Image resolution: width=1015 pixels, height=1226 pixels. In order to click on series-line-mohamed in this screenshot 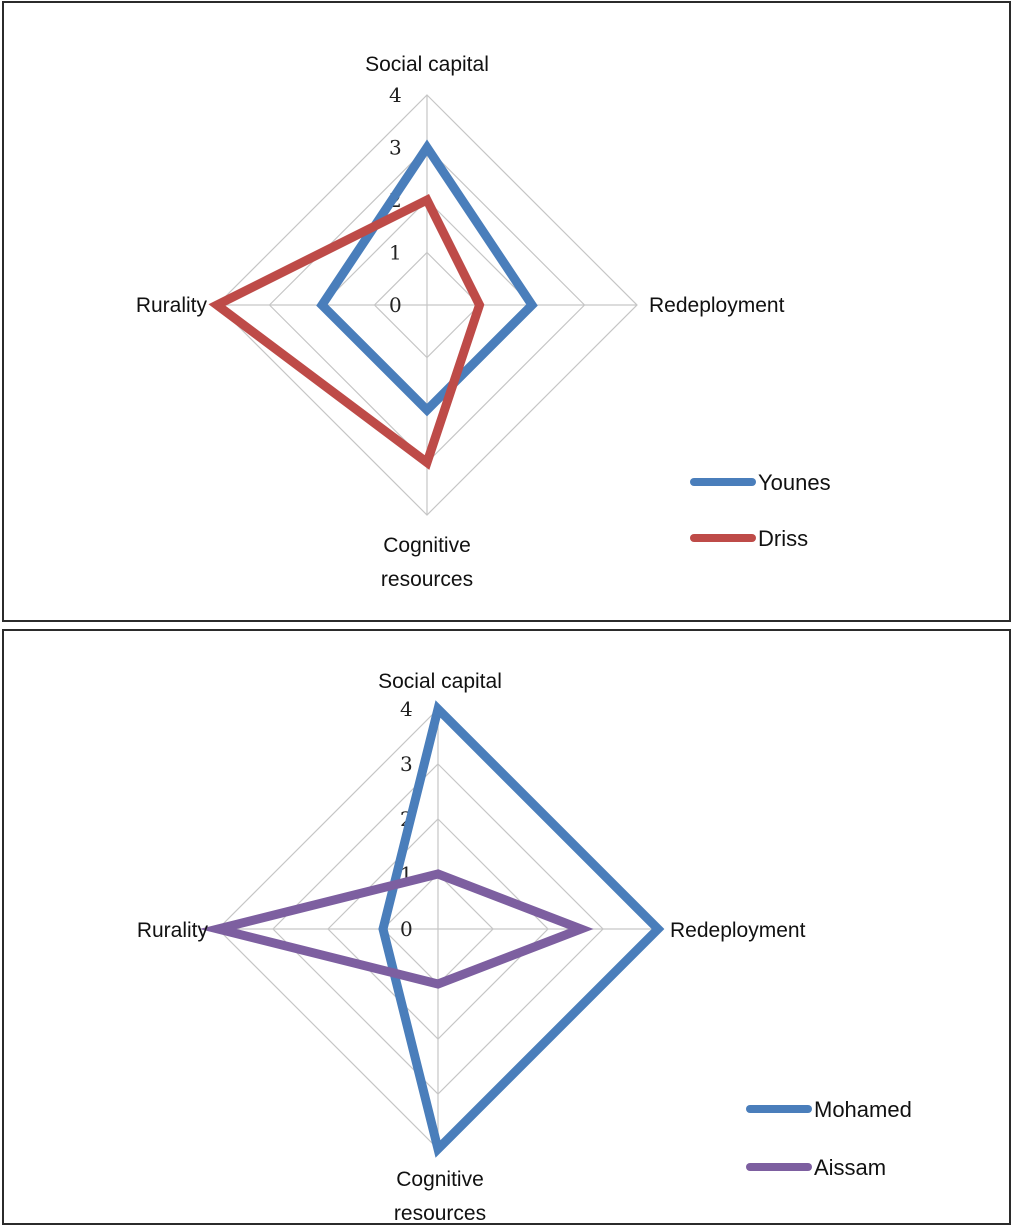, I will do `click(521, 929)`.